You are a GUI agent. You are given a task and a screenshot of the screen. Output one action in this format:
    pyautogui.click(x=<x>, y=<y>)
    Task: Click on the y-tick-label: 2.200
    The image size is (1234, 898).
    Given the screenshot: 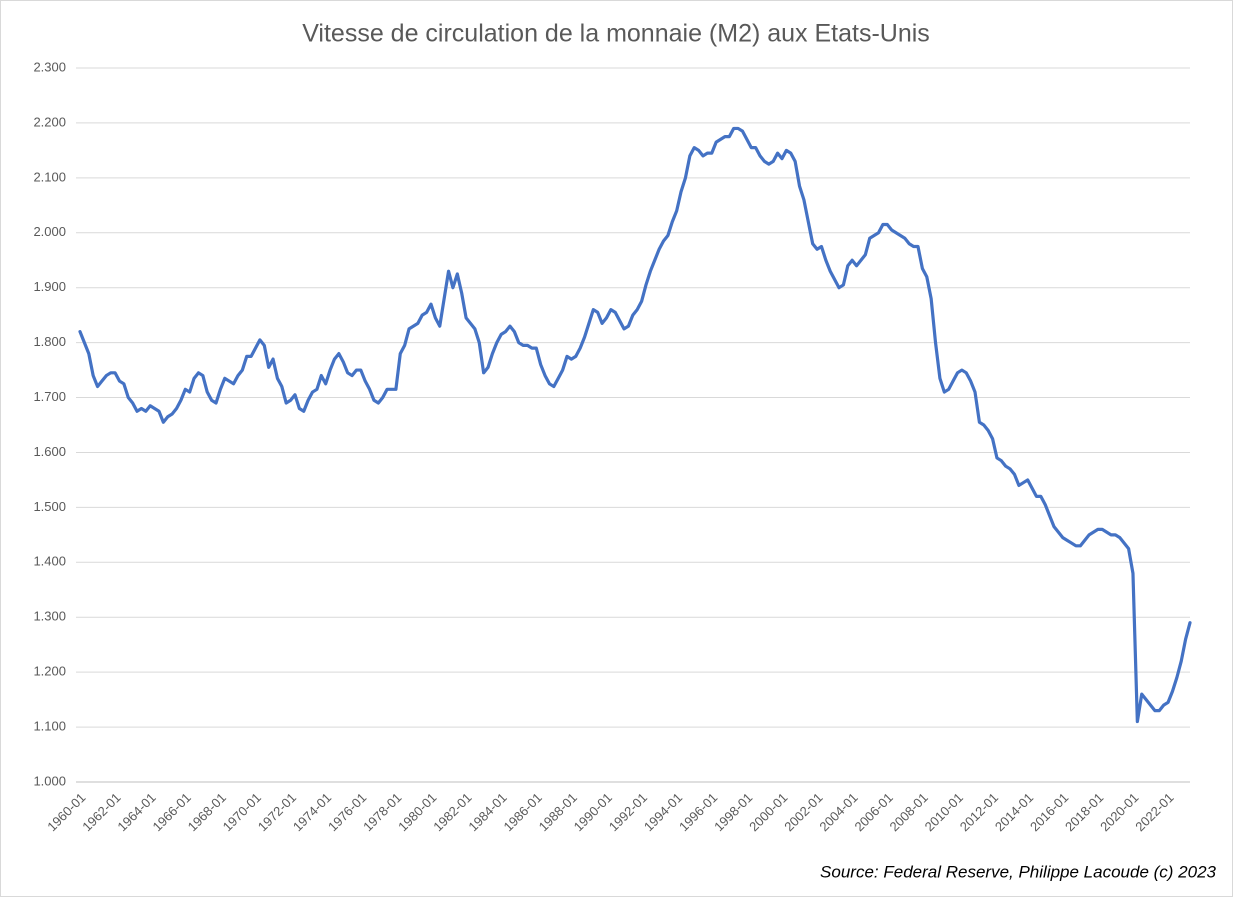 What is the action you would take?
    pyautogui.click(x=49, y=121)
    